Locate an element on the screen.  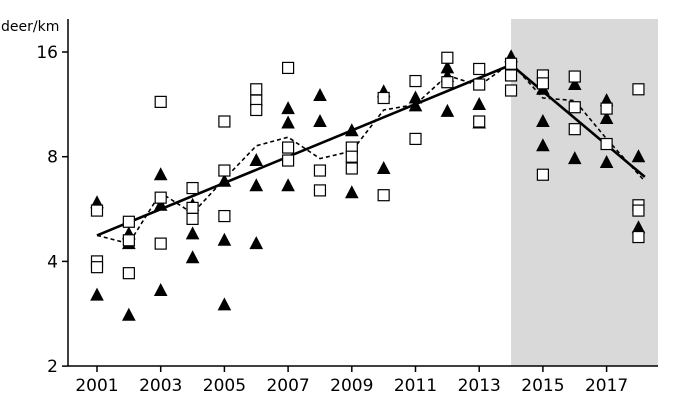
x-tick-label: 2001 is located at coordinates (96, 386).